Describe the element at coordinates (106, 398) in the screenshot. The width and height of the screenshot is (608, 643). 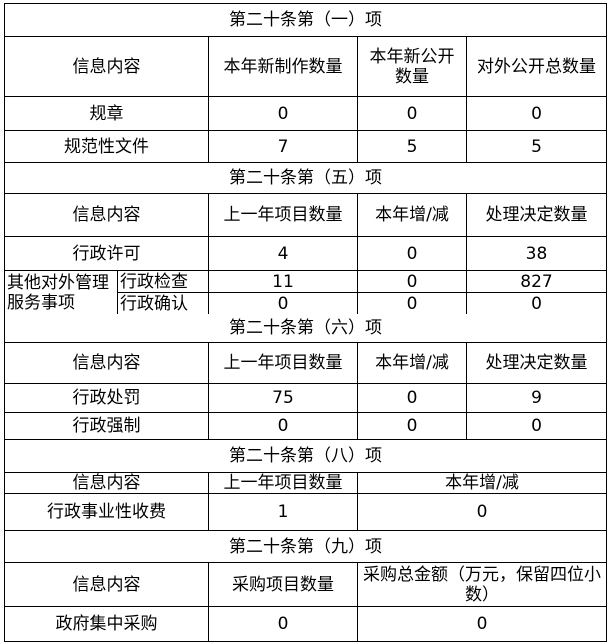
I see `table-row-cell-label: 行政处罚` at that location.